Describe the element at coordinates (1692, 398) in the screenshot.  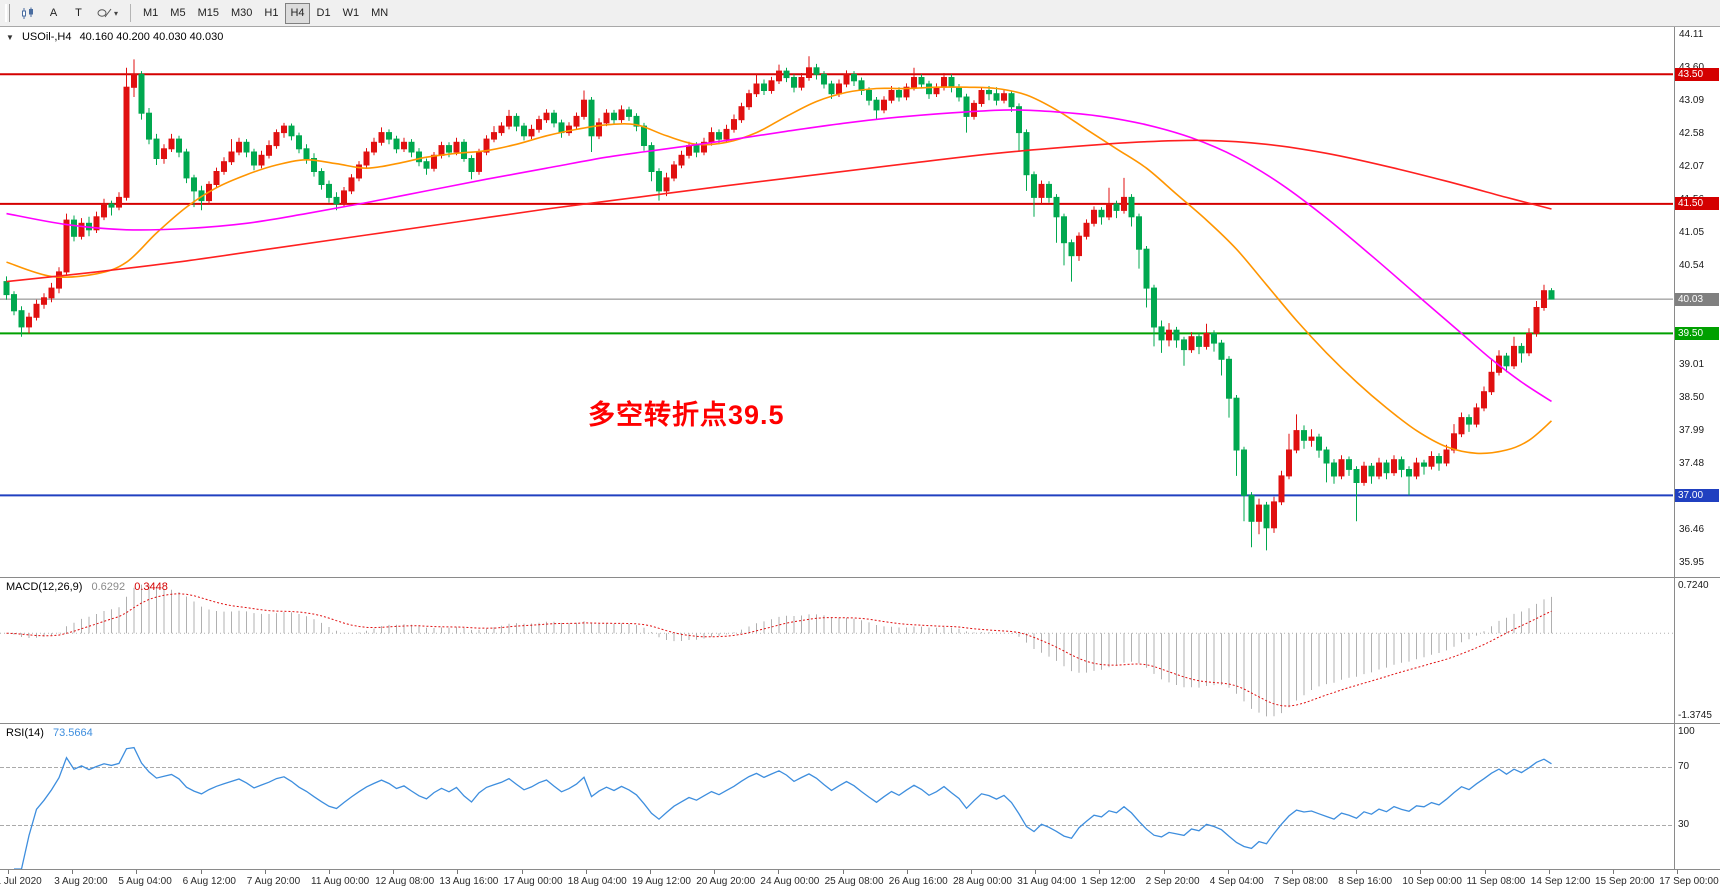
I see `price-axis-tick: 38.50` at that location.